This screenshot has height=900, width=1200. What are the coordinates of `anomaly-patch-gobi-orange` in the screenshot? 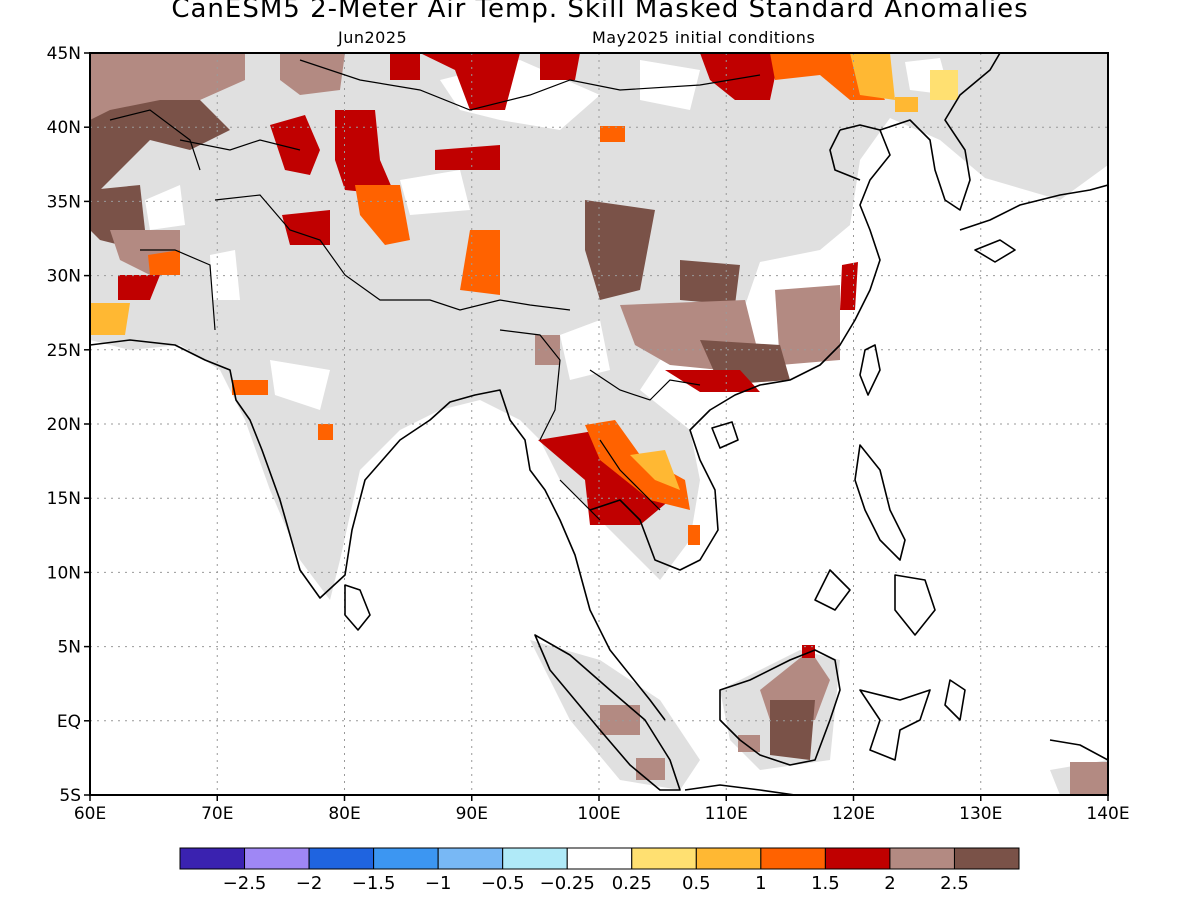 It's located at (612, 134).